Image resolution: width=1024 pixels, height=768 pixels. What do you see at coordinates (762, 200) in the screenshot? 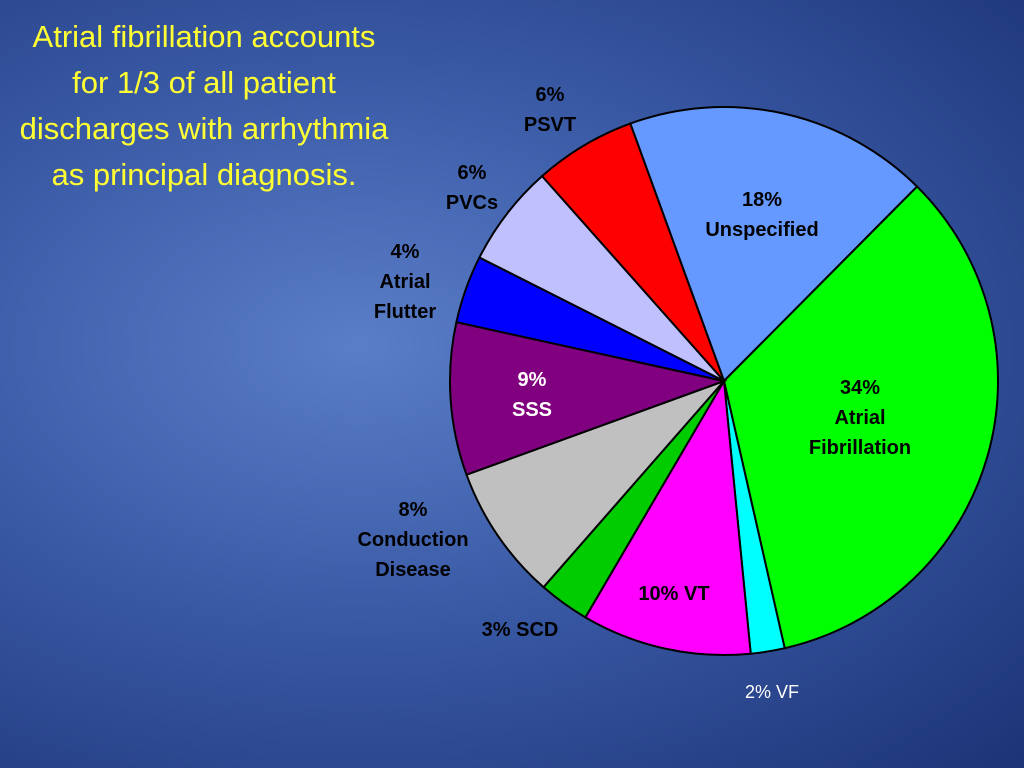
I see `slice-value-label: 18%` at bounding box center [762, 200].